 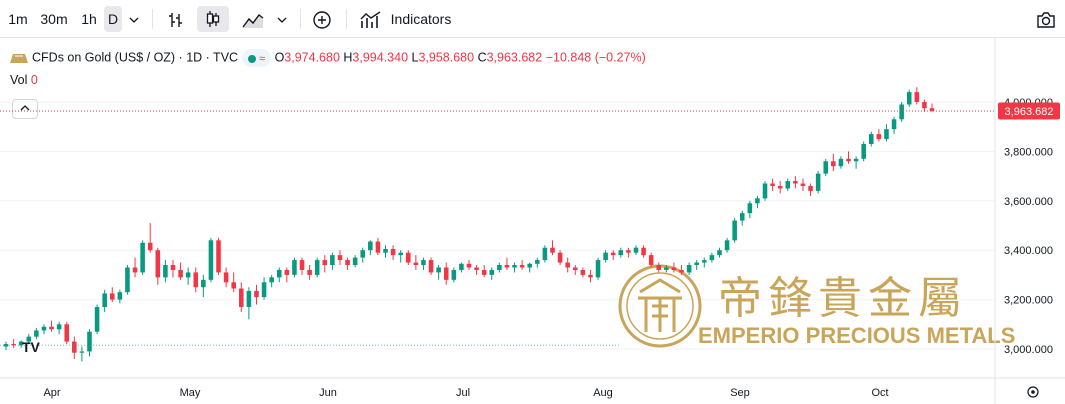 What do you see at coordinates (213, 19) in the screenshot?
I see `candlestick-icon` at bounding box center [213, 19].